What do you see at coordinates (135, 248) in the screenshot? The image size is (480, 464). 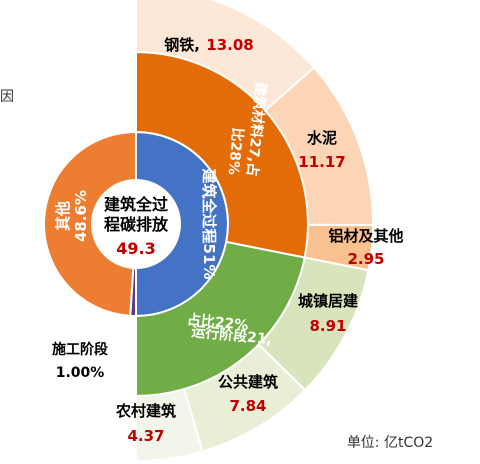 I see `center-total: 49.3` at bounding box center [135, 248].